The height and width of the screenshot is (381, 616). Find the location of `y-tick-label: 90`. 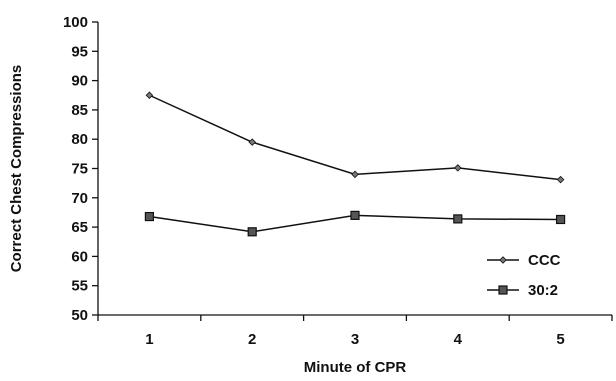

y-tick-label: 90 is located at coordinates (79, 81).